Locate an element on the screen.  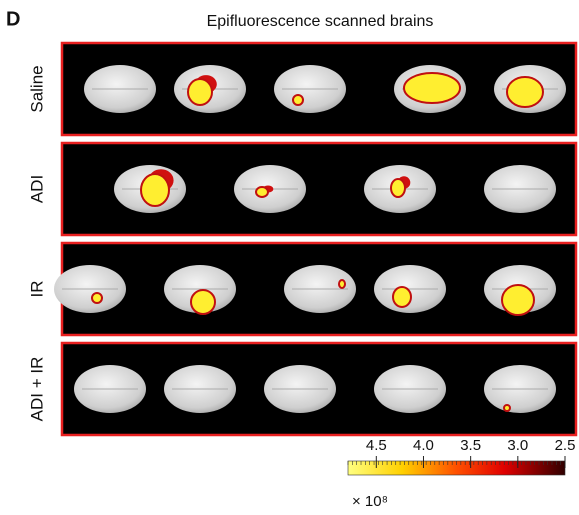
colorbar-tick-label: 2.5 is located at coordinates (565, 445).